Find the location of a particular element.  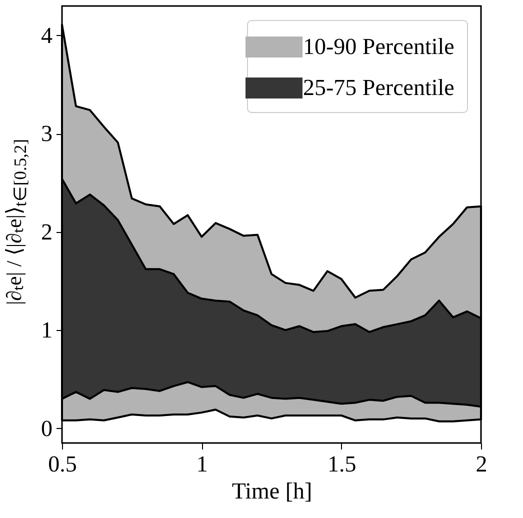

y-tick-label: 3 is located at coordinates (46, 133).